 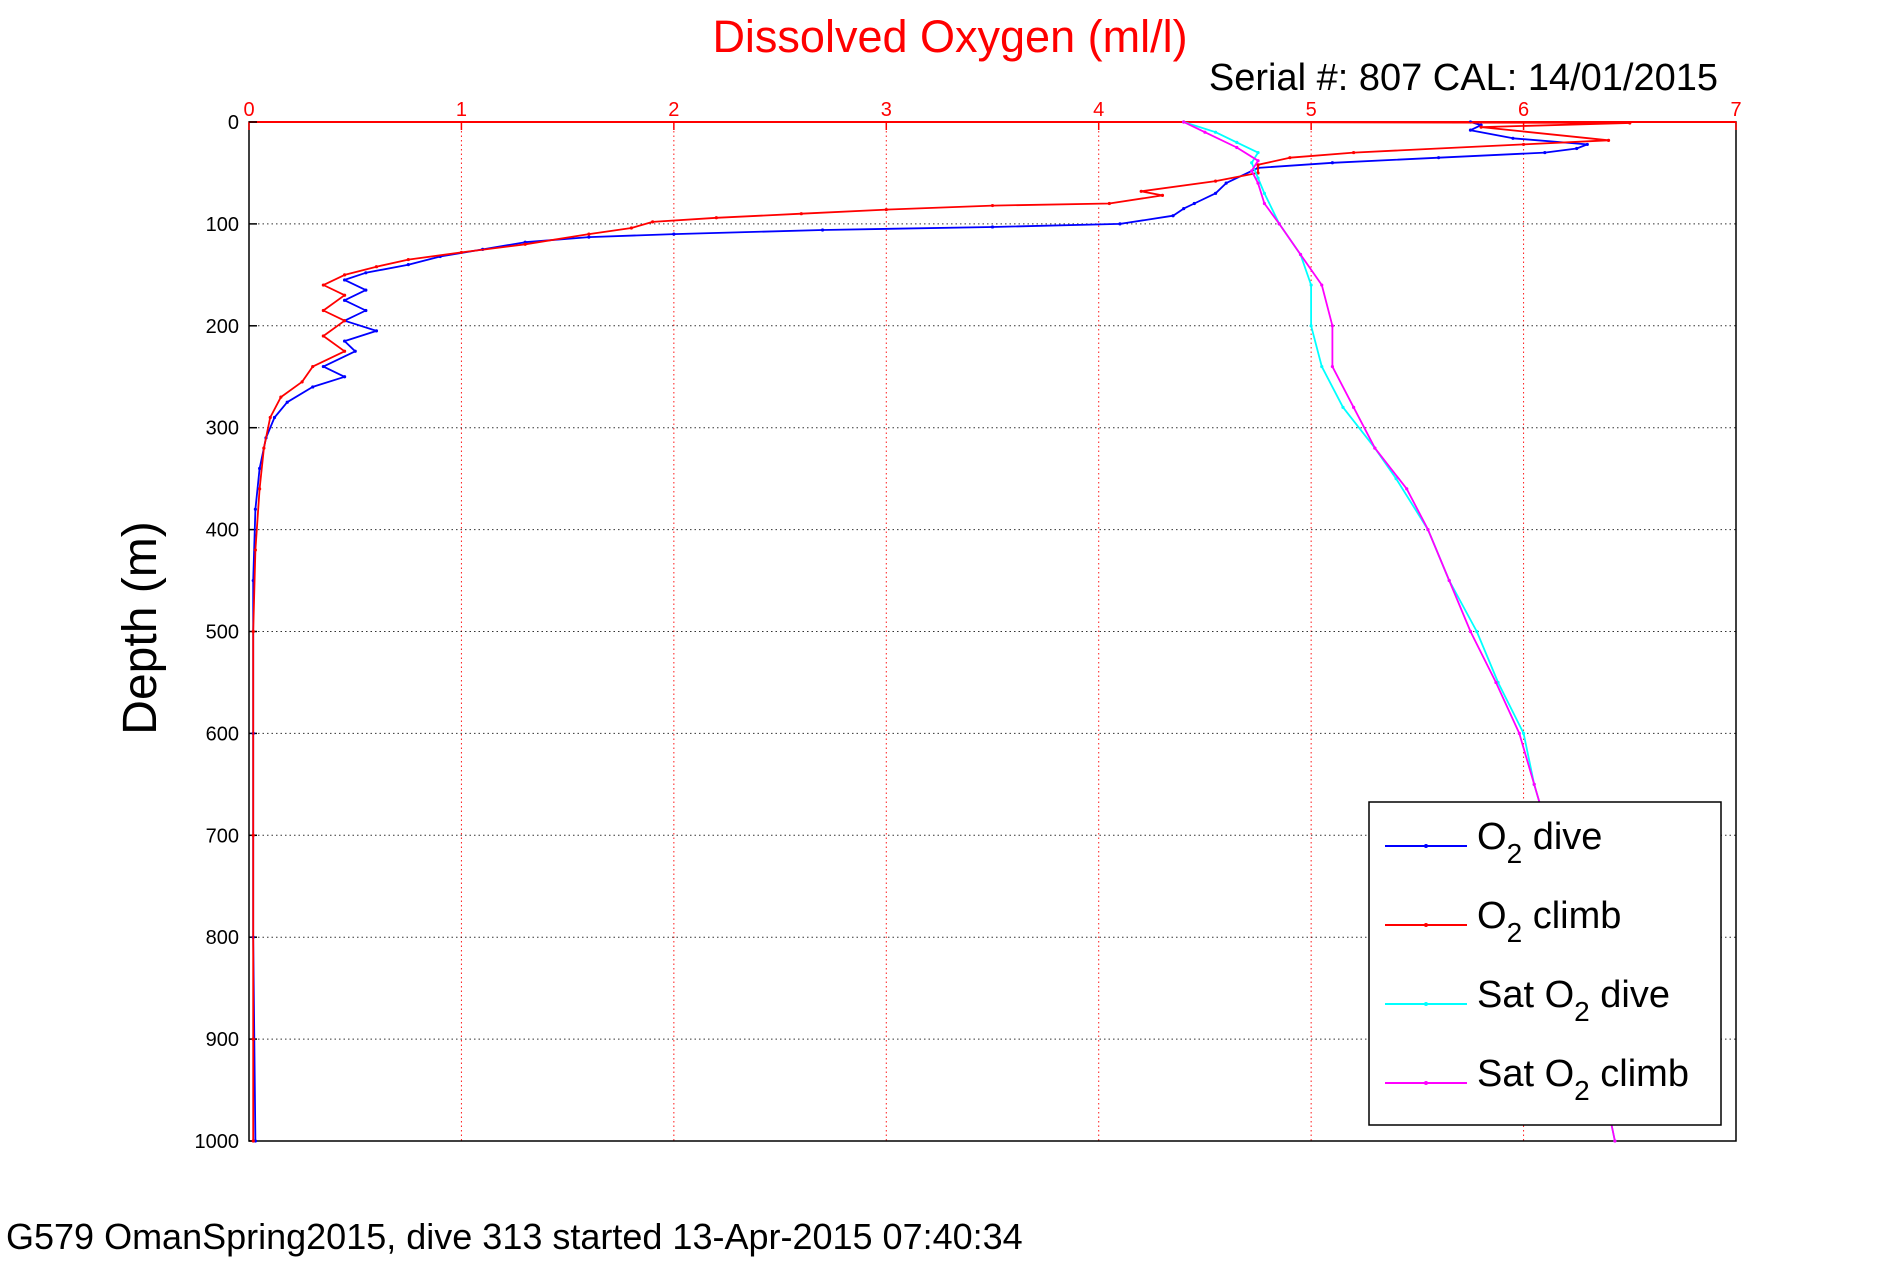 I want to click on y-axis-ticks: 0 100 200 300 400 500 600 700 800 900 1000, so click(x=226, y=632).